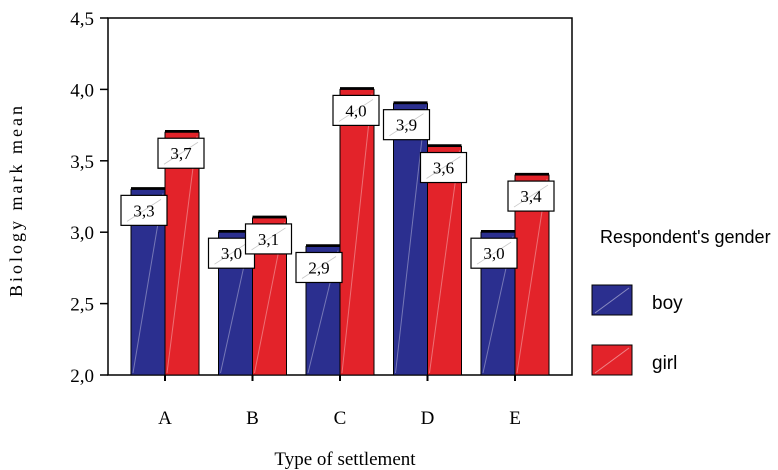 Image resolution: width=778 pixels, height=470 pixels. I want to click on legend-title: Respondent's gender, so click(685, 237).